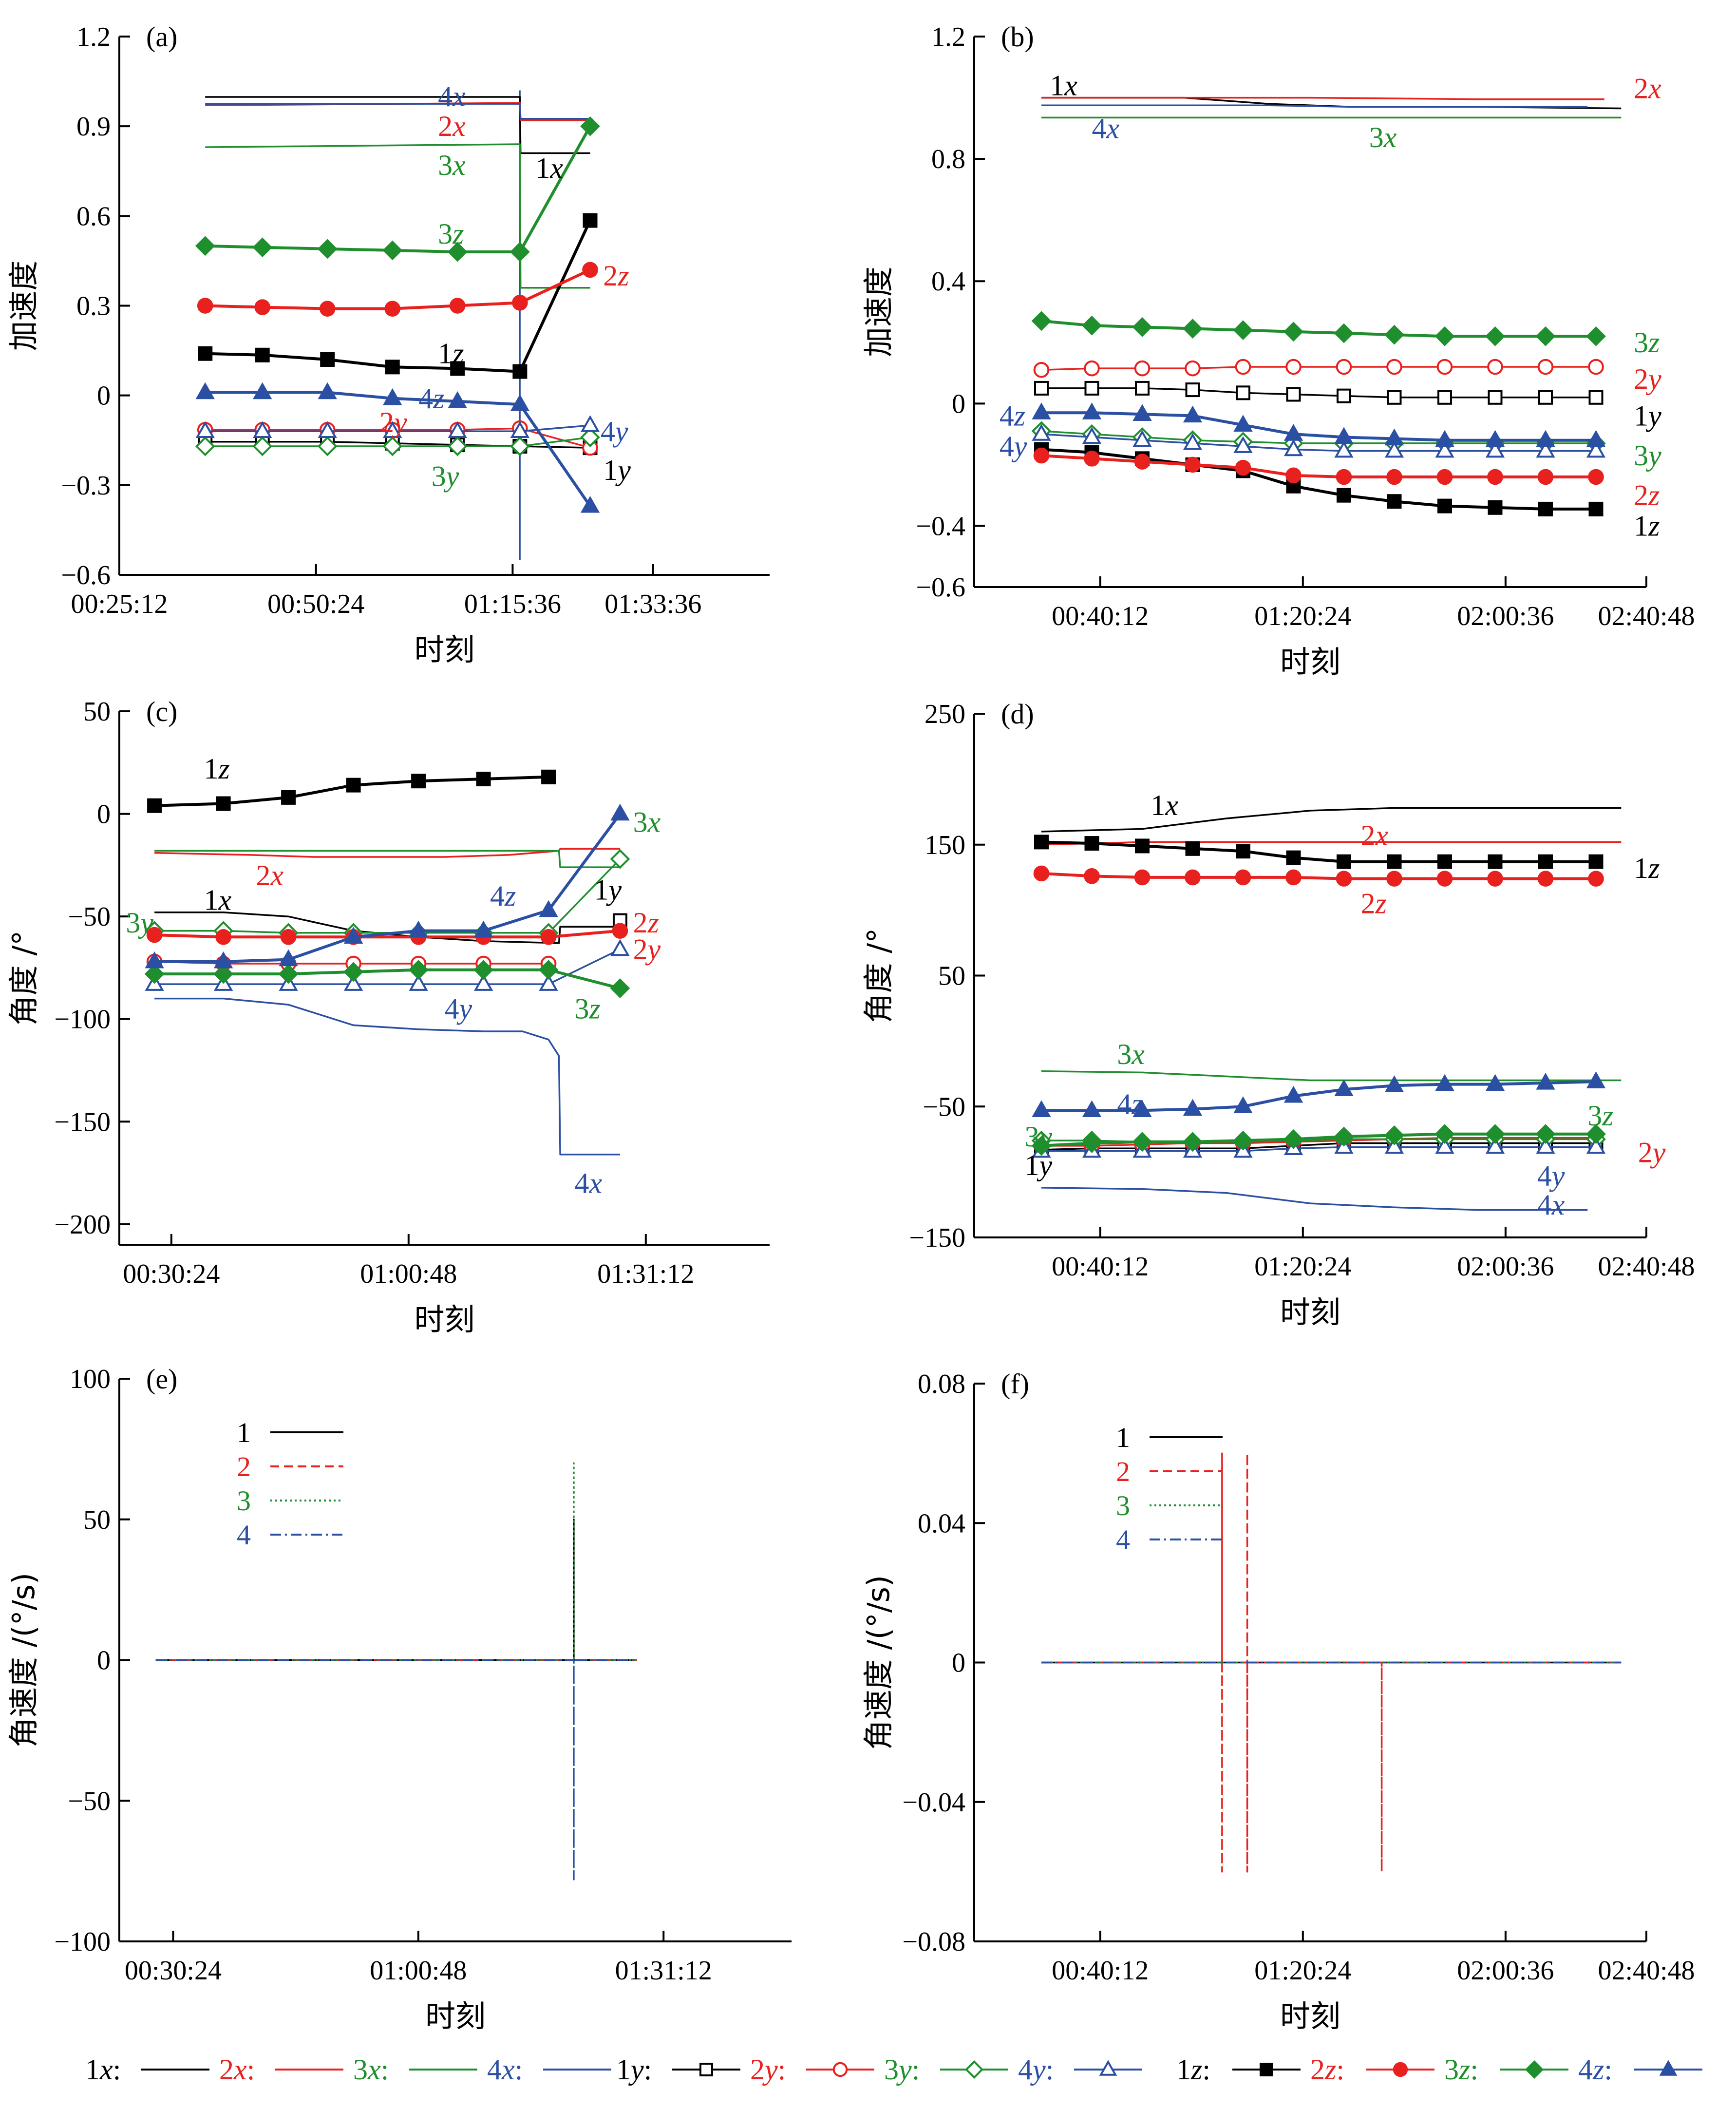  Describe the element at coordinates (1319, 393) in the screenshot. I see `series-1y` at that location.